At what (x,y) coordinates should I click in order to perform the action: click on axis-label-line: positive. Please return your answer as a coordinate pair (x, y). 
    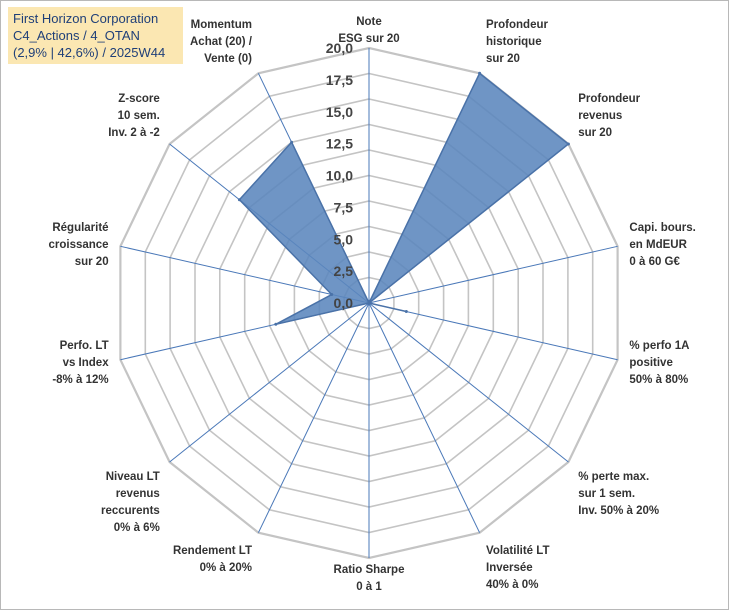
    Looking at the image, I should click on (650, 363).